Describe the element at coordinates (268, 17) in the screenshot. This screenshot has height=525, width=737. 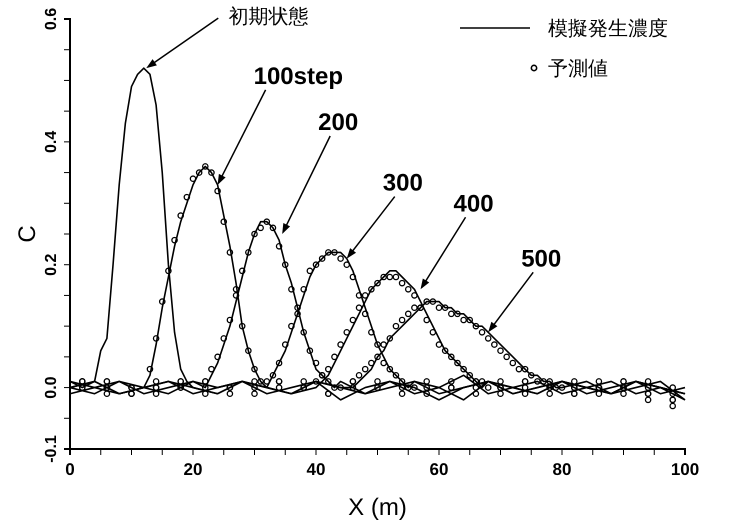
I see `annotation: 初期状態` at that location.